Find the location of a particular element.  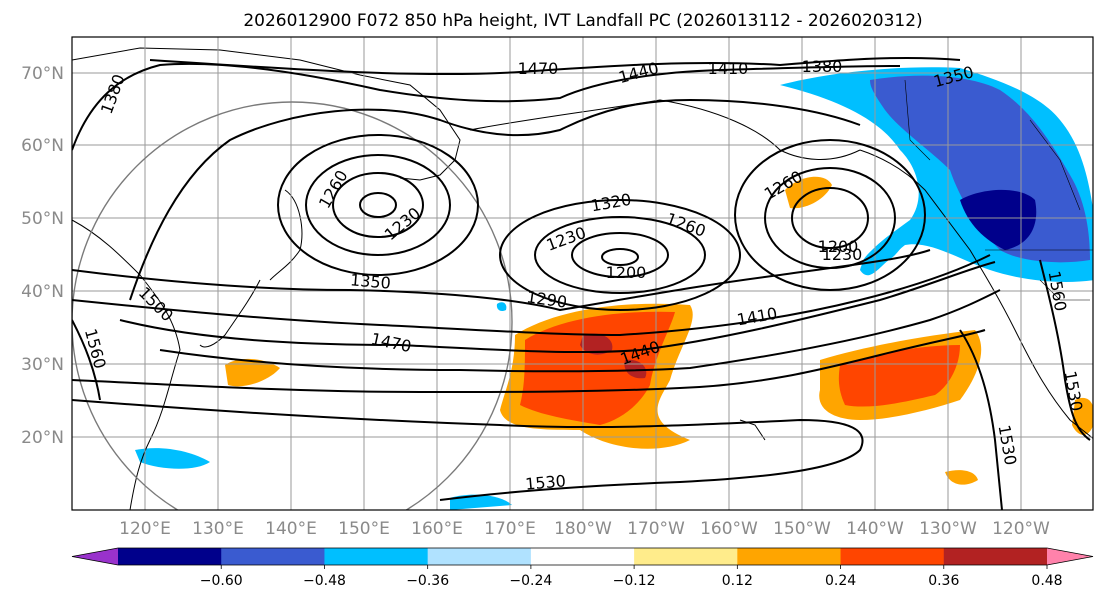

lon-label-130w: 130°W is located at coordinates (948, 529).